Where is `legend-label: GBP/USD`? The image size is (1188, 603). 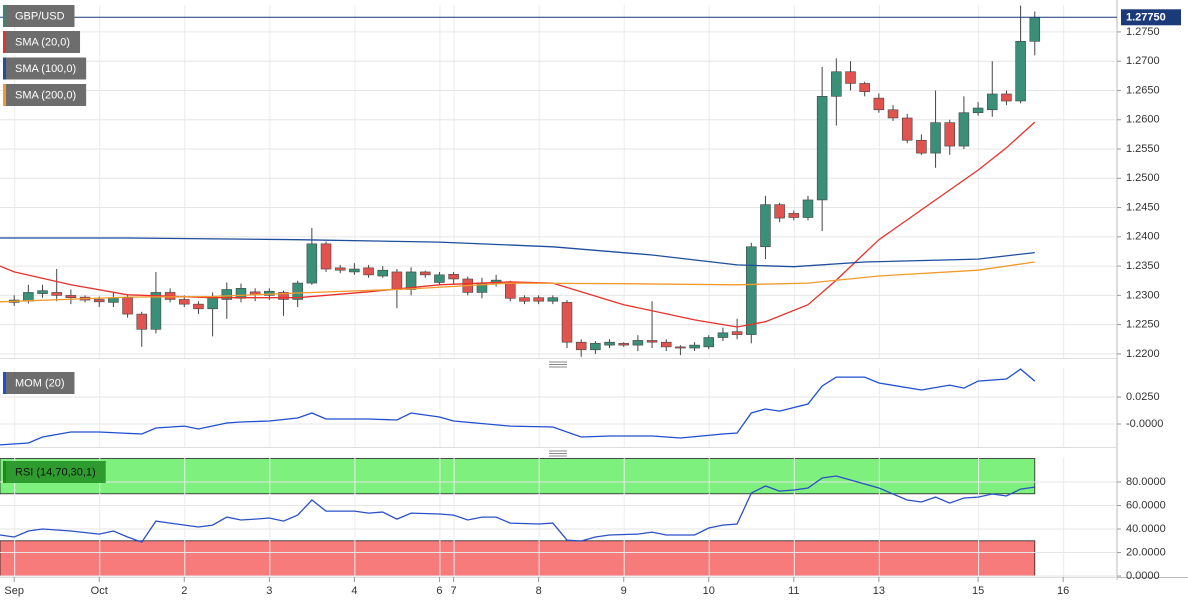
legend-label: GBP/USD is located at coordinates (40, 16).